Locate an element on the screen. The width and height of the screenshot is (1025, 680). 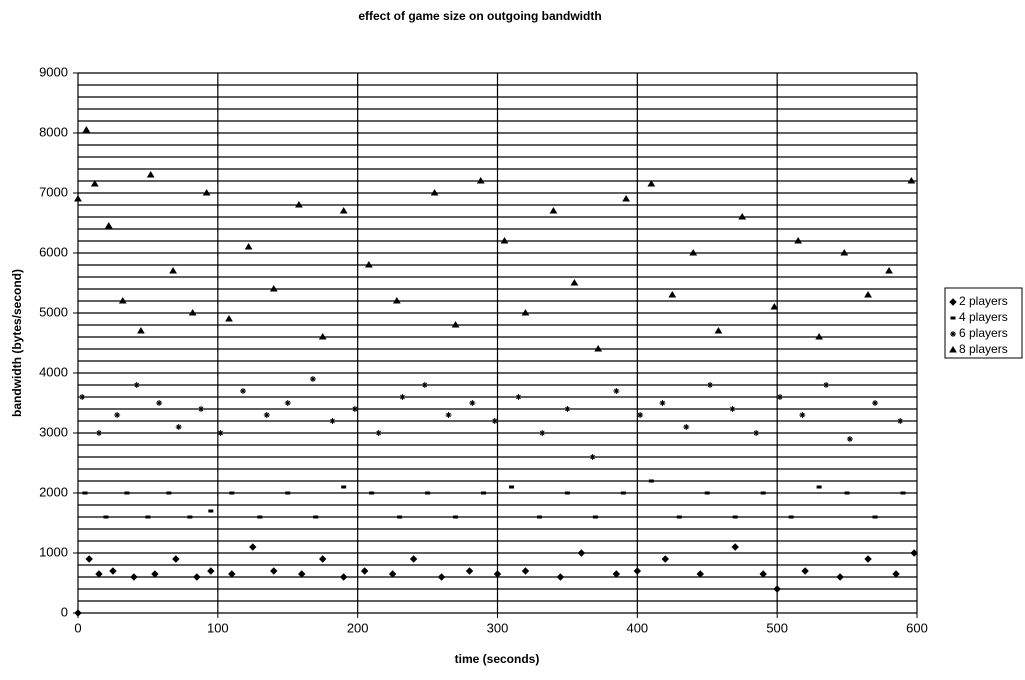
x-tick-label: 600 is located at coordinates (917, 627).